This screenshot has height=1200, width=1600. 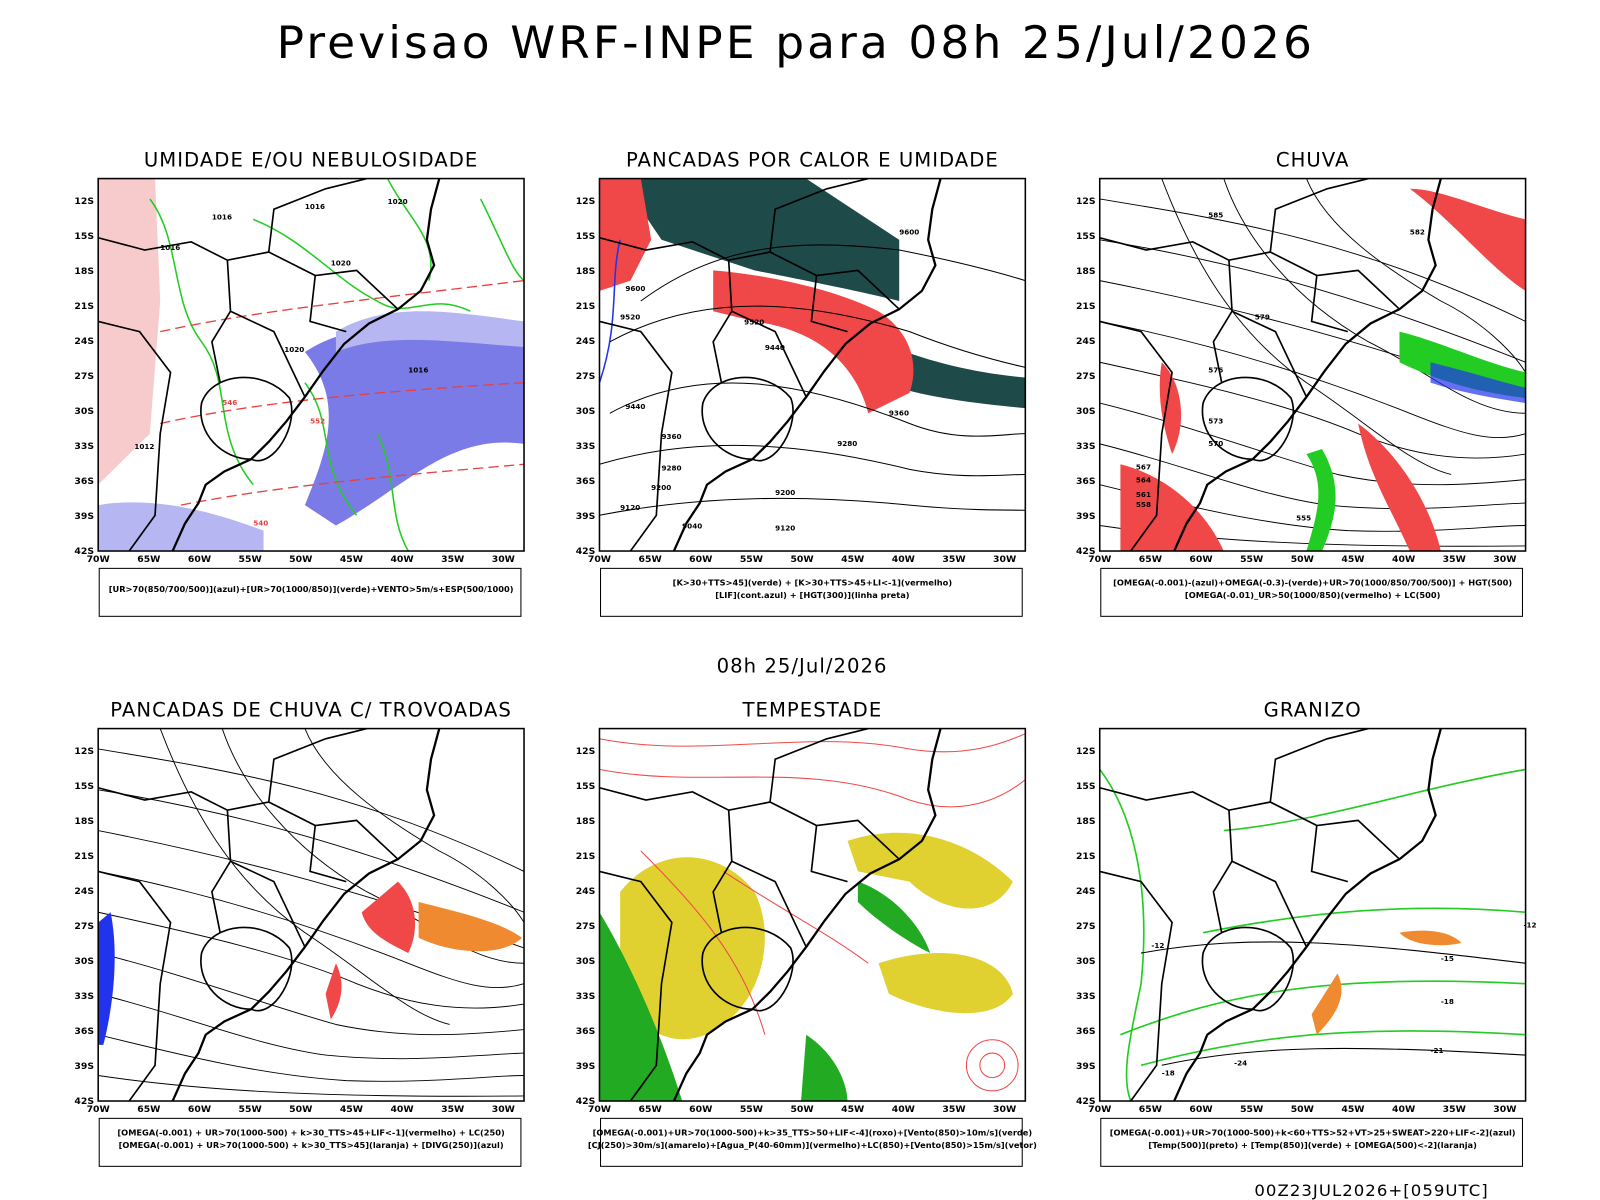 I want to click on contour-label: -24, so click(x=1240, y=1062).